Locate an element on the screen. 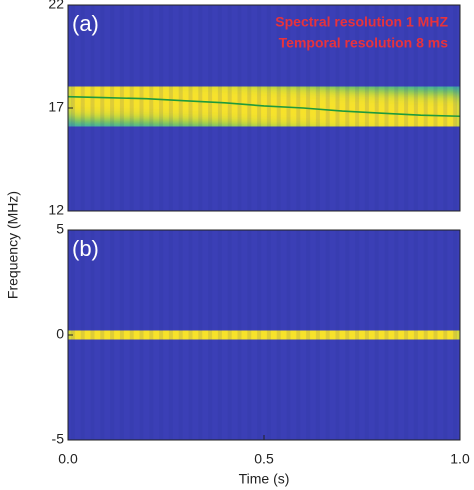  y-tick-label: 5 is located at coordinates (60, 229).